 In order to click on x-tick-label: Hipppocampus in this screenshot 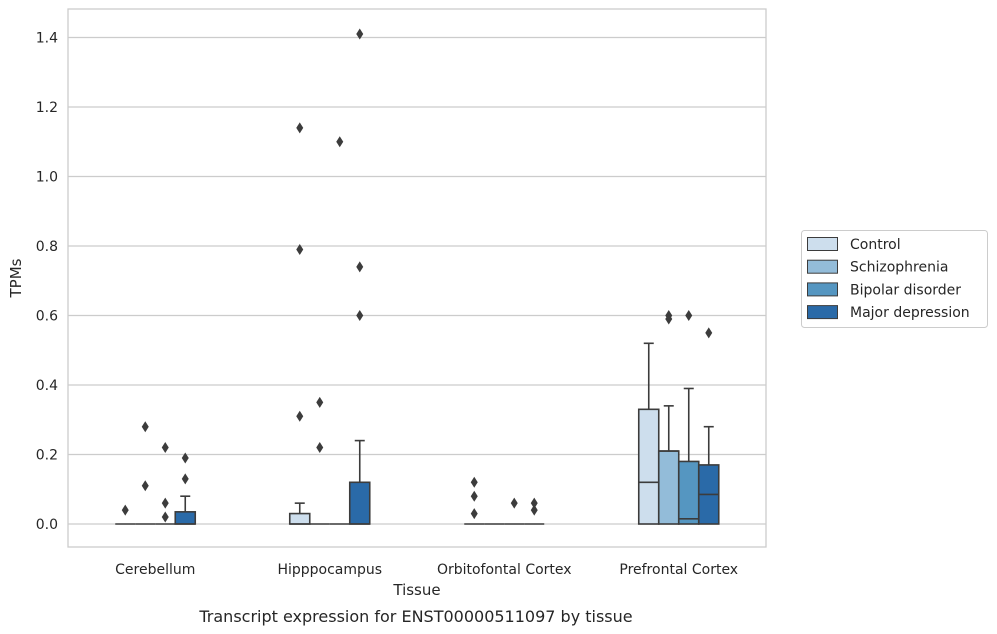, I will do `click(329, 570)`.